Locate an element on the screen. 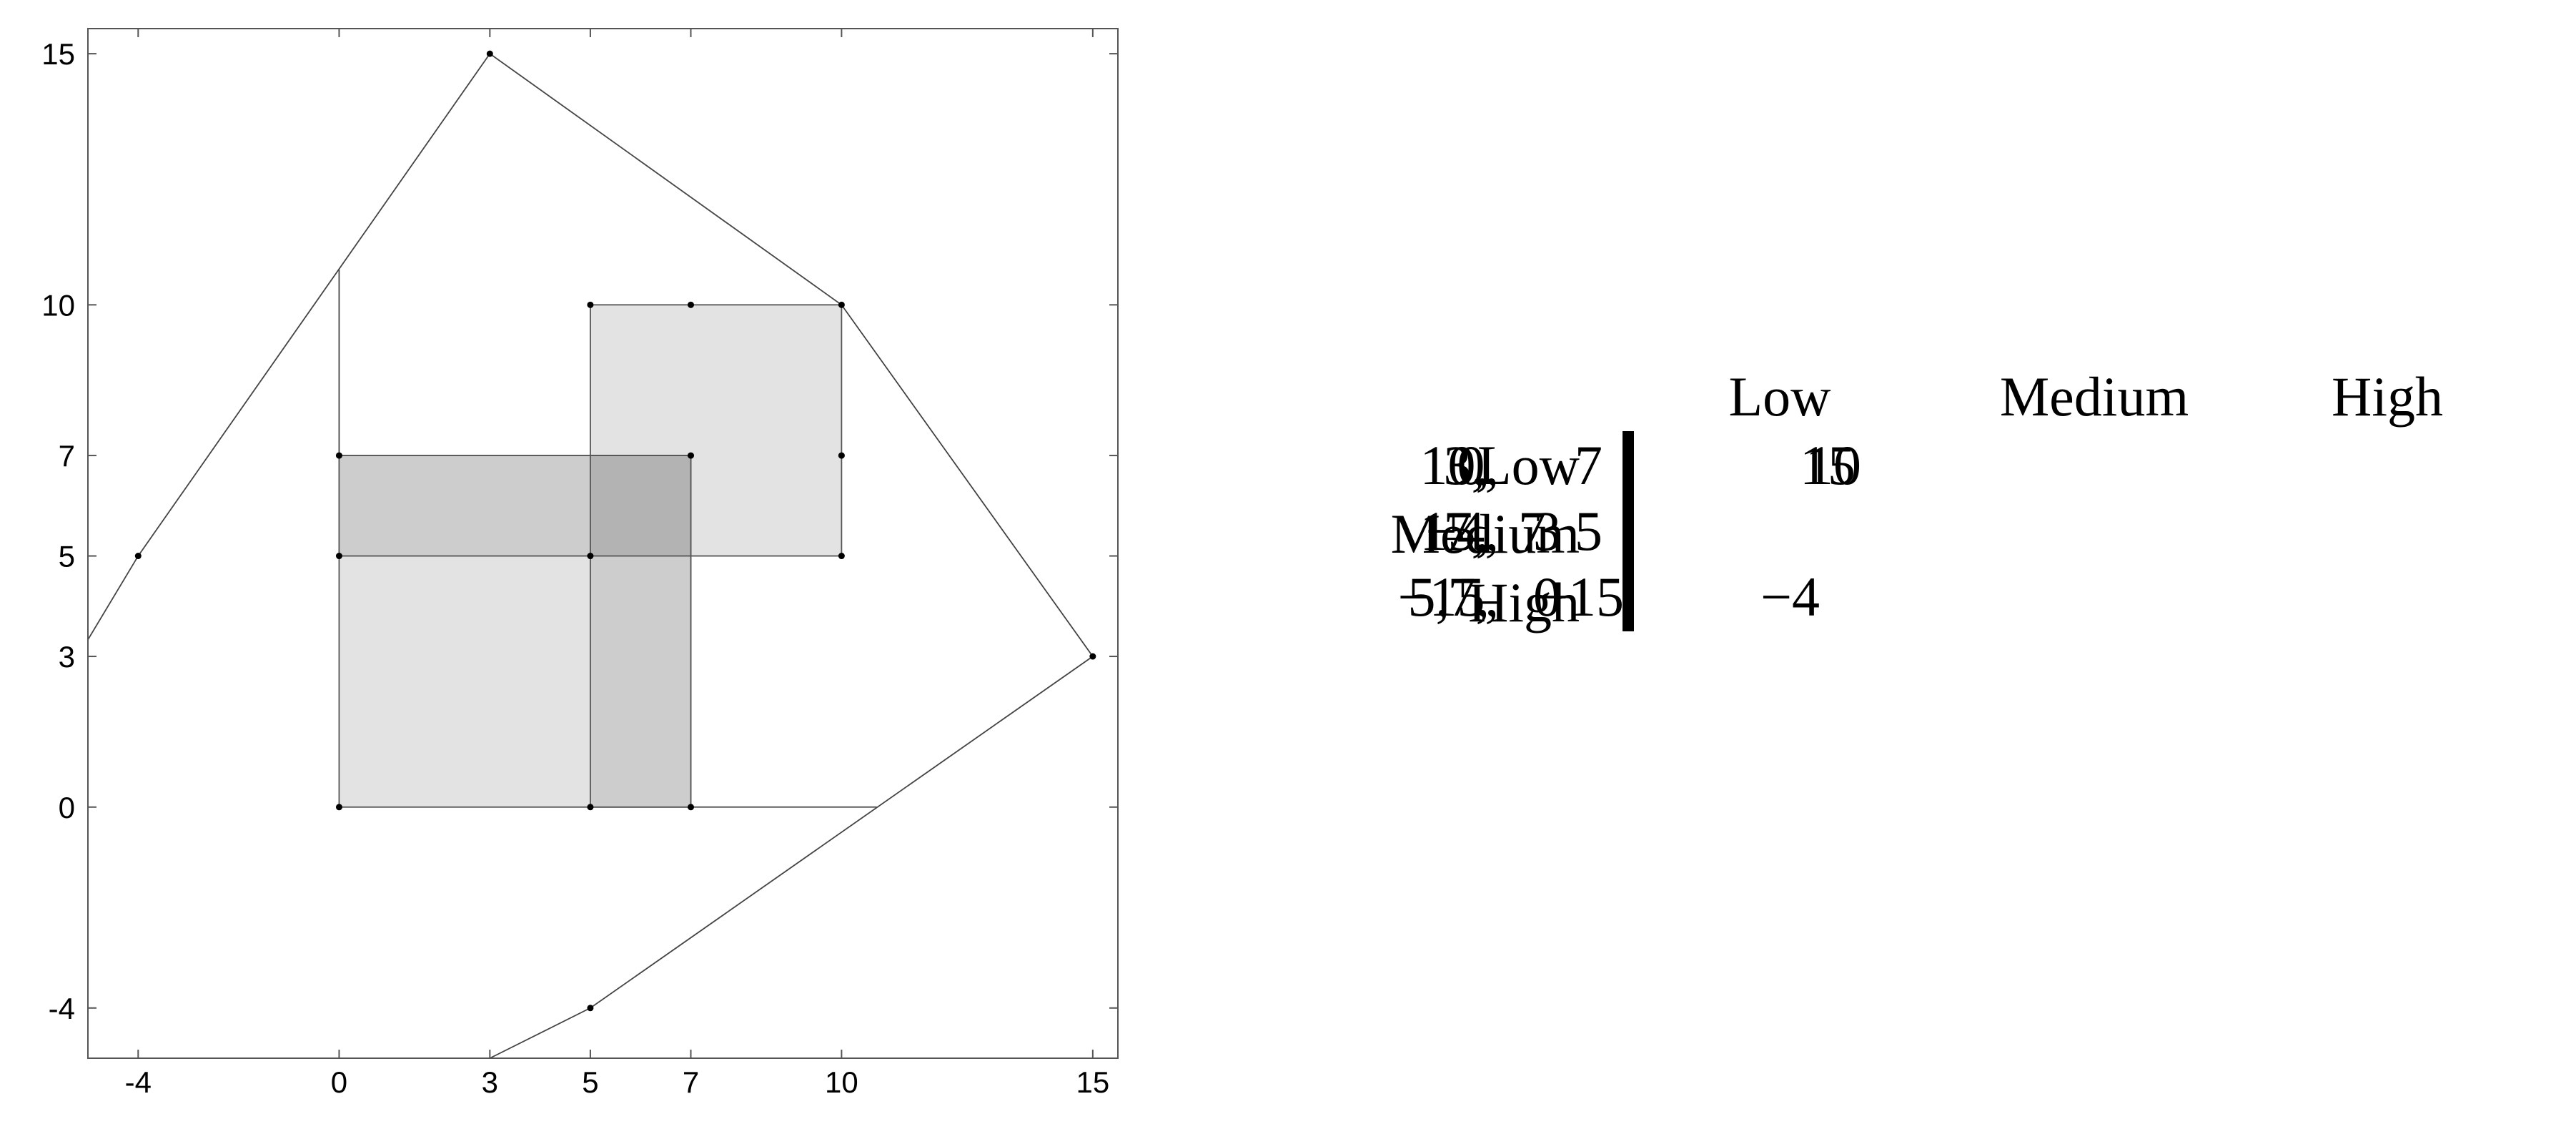 The height and width of the screenshot is (1129, 2576). row-label-high: High is located at coordinates (1524, 602).